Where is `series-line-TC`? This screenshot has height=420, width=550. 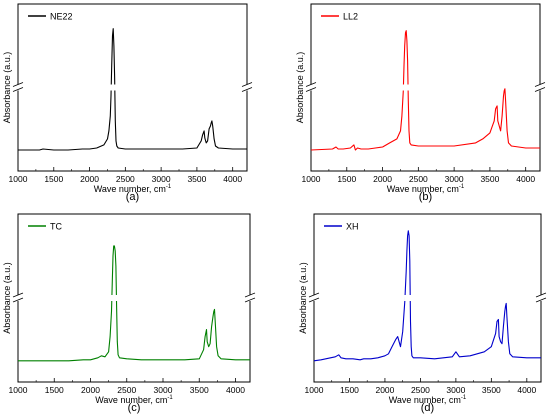 series-line-TC is located at coordinates (134, 303).